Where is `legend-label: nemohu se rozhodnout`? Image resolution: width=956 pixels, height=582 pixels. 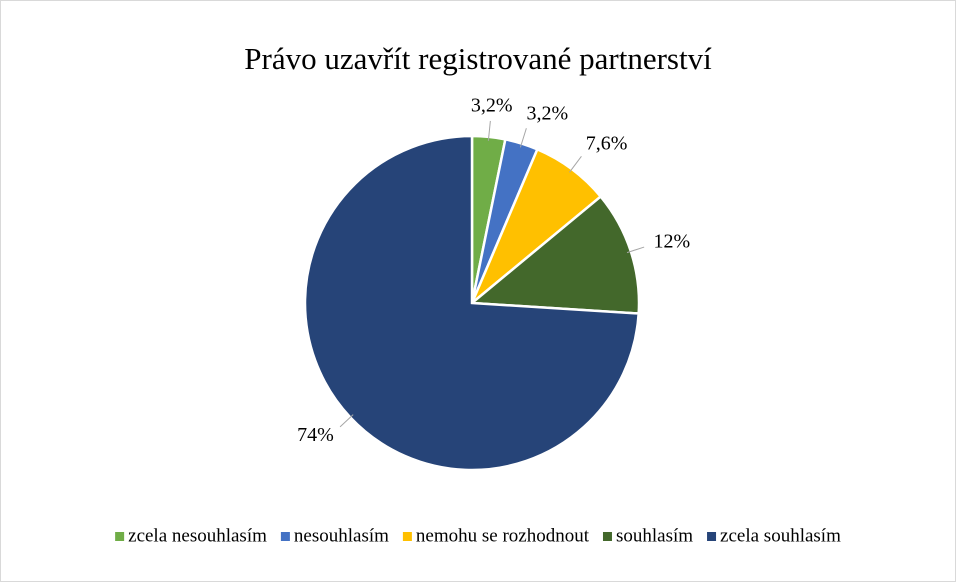 legend-label: nemohu se rozhodnout is located at coordinates (503, 535).